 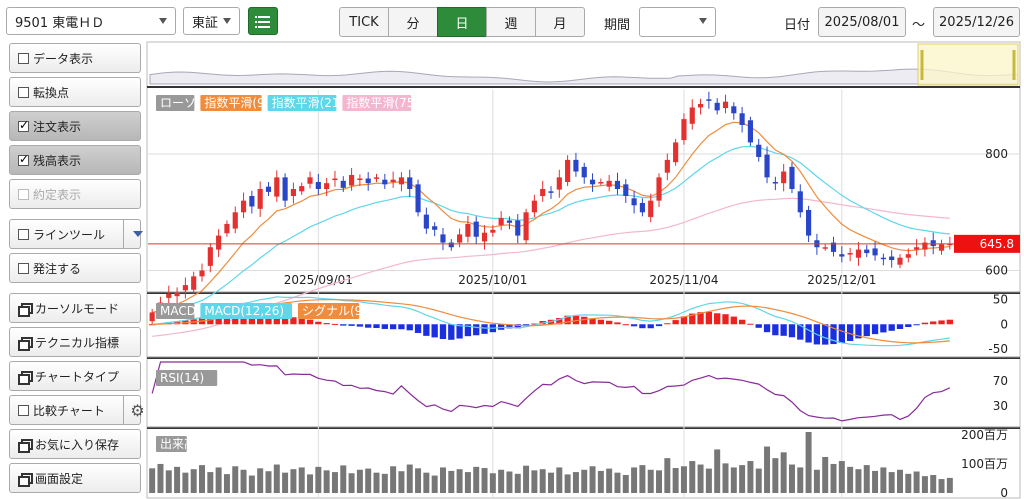 What do you see at coordinates (560, 22) in the screenshot?
I see `timeframe-month: 月` at bounding box center [560, 22].